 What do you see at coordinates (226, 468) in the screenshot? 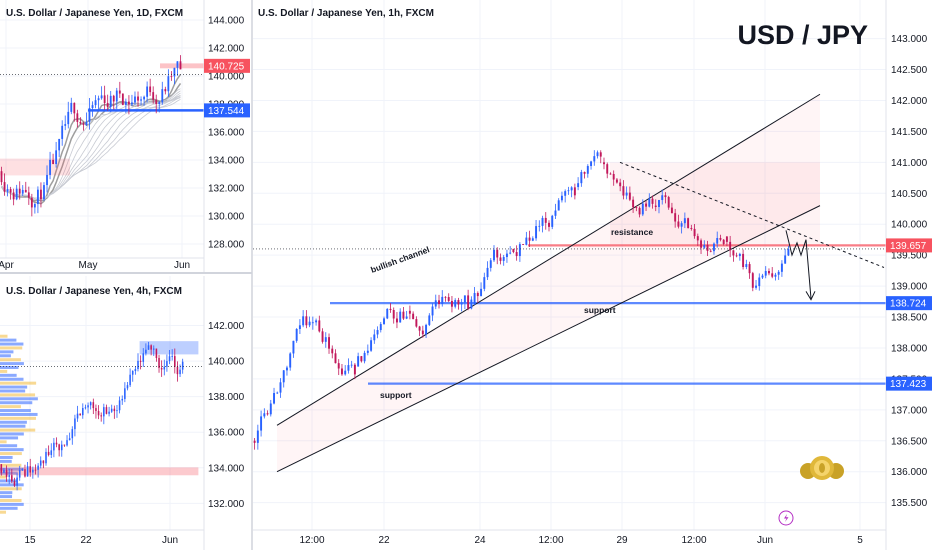
I see `four-hour-price-tick: 134.000` at bounding box center [226, 468].